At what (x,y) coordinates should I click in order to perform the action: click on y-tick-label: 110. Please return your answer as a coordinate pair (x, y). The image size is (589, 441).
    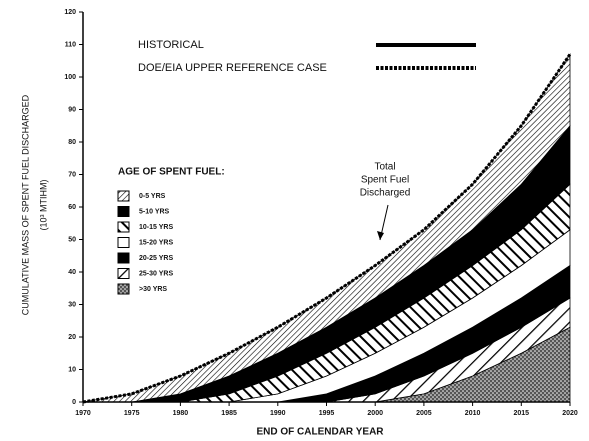
    Looking at the image, I should click on (70, 44).